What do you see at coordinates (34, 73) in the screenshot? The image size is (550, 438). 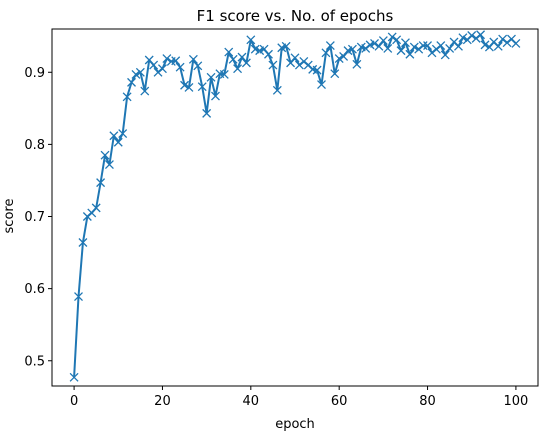 I see `y-tick-label: 0.9` at bounding box center [34, 73].